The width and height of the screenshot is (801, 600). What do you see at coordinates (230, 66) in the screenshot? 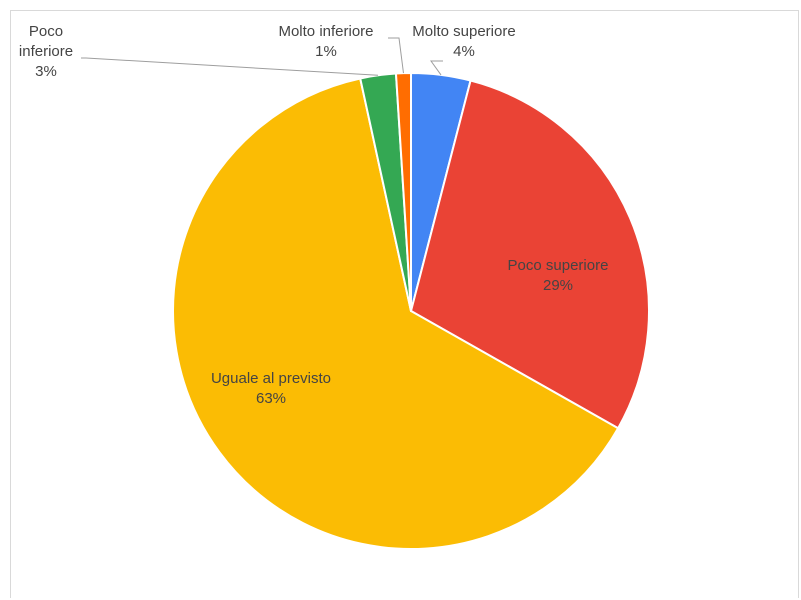
I see `leader-poco-inferiore` at bounding box center [230, 66].